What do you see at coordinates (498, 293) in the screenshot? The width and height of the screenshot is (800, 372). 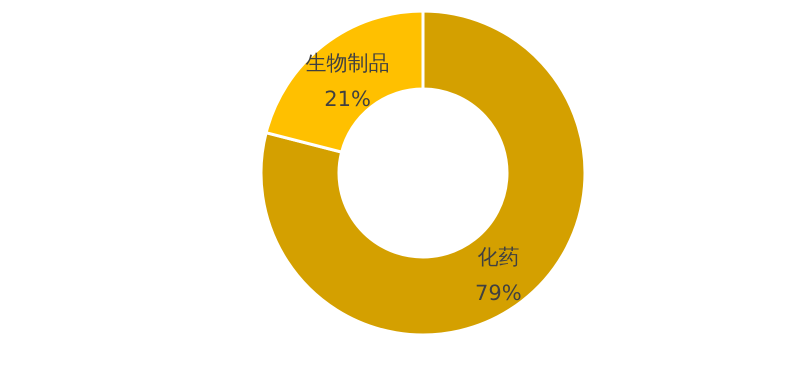 I see `data-label: 79%` at bounding box center [498, 293].